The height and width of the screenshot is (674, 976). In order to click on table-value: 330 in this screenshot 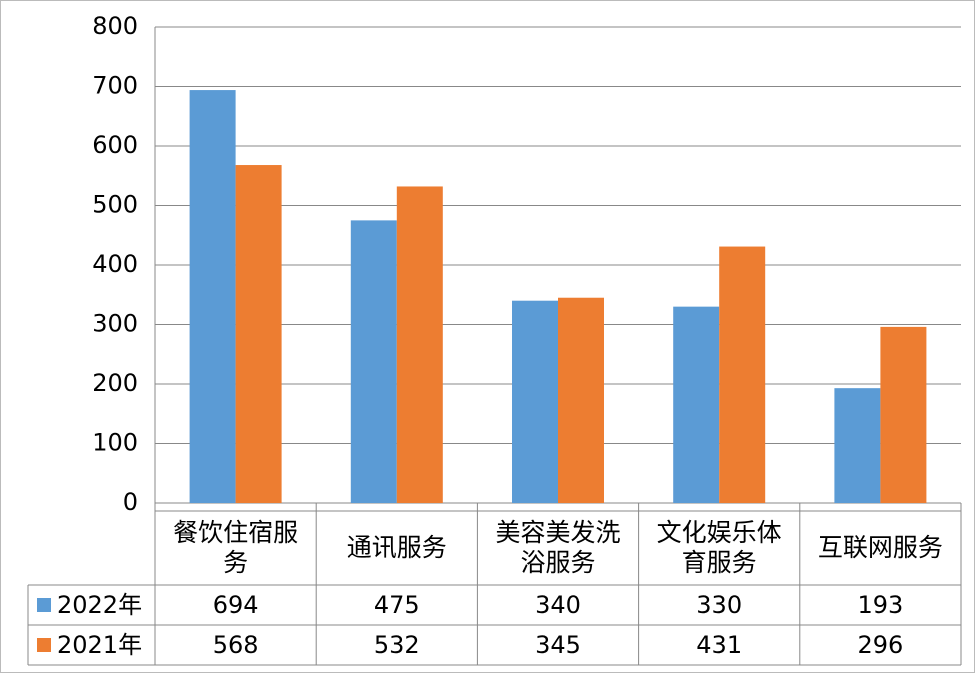, I will do `click(719, 605)`.